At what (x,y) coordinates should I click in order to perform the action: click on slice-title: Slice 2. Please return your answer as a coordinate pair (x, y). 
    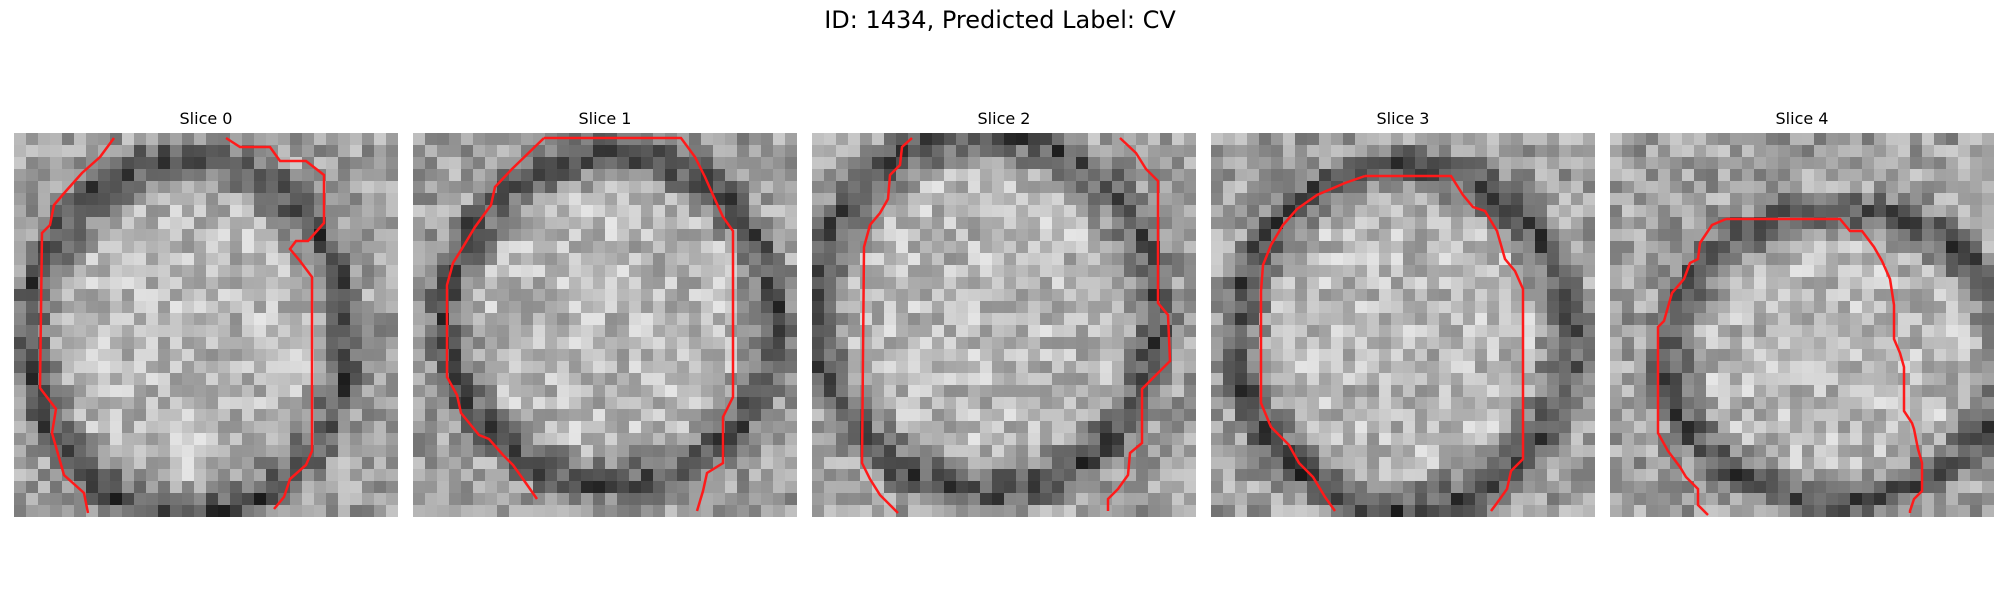
    Looking at the image, I should click on (1004, 118).